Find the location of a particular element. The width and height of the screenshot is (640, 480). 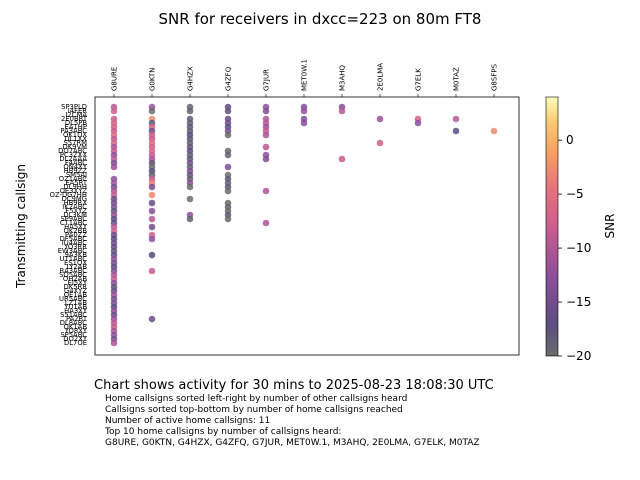

y-tick-label: OH2AB is located at coordinates (75, 279).